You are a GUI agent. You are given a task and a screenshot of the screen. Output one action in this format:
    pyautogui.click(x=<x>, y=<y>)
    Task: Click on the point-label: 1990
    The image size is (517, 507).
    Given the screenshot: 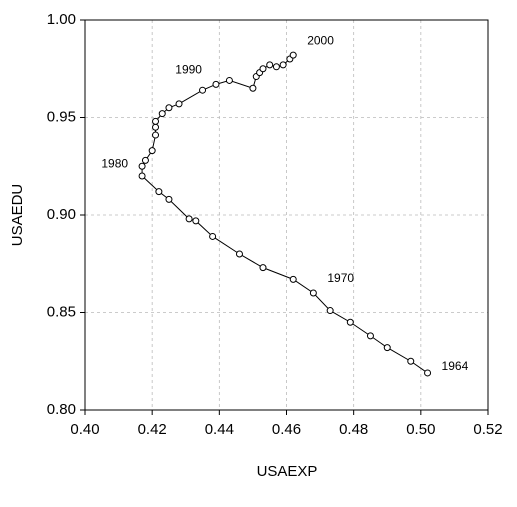 What is the action you would take?
    pyautogui.click(x=188, y=70)
    